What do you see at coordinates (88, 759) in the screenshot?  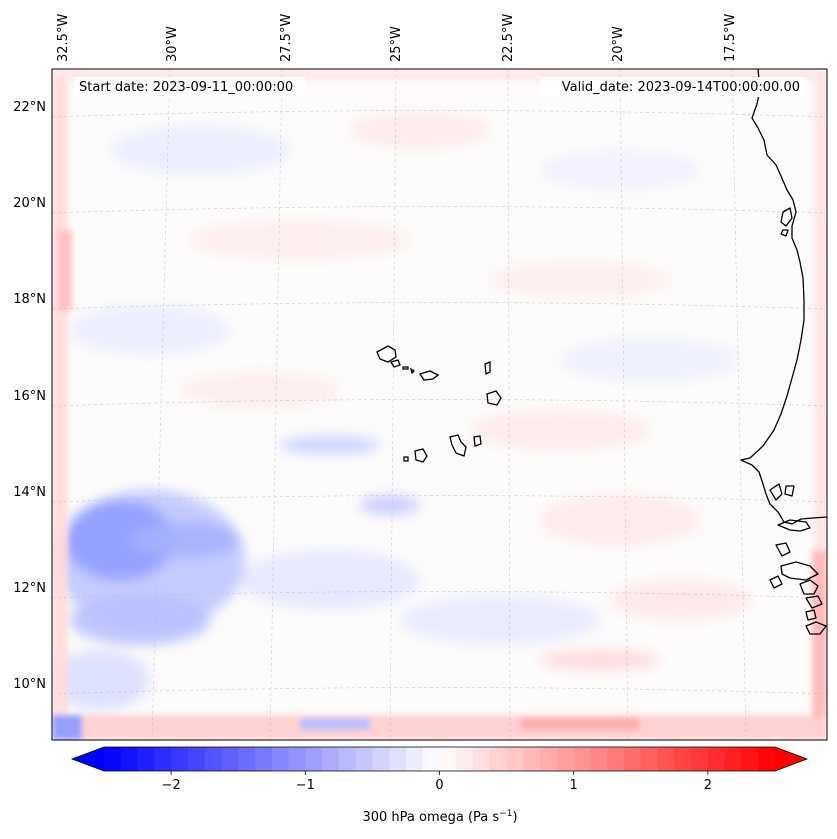 I see `colorbar-extend-low` at bounding box center [88, 759].